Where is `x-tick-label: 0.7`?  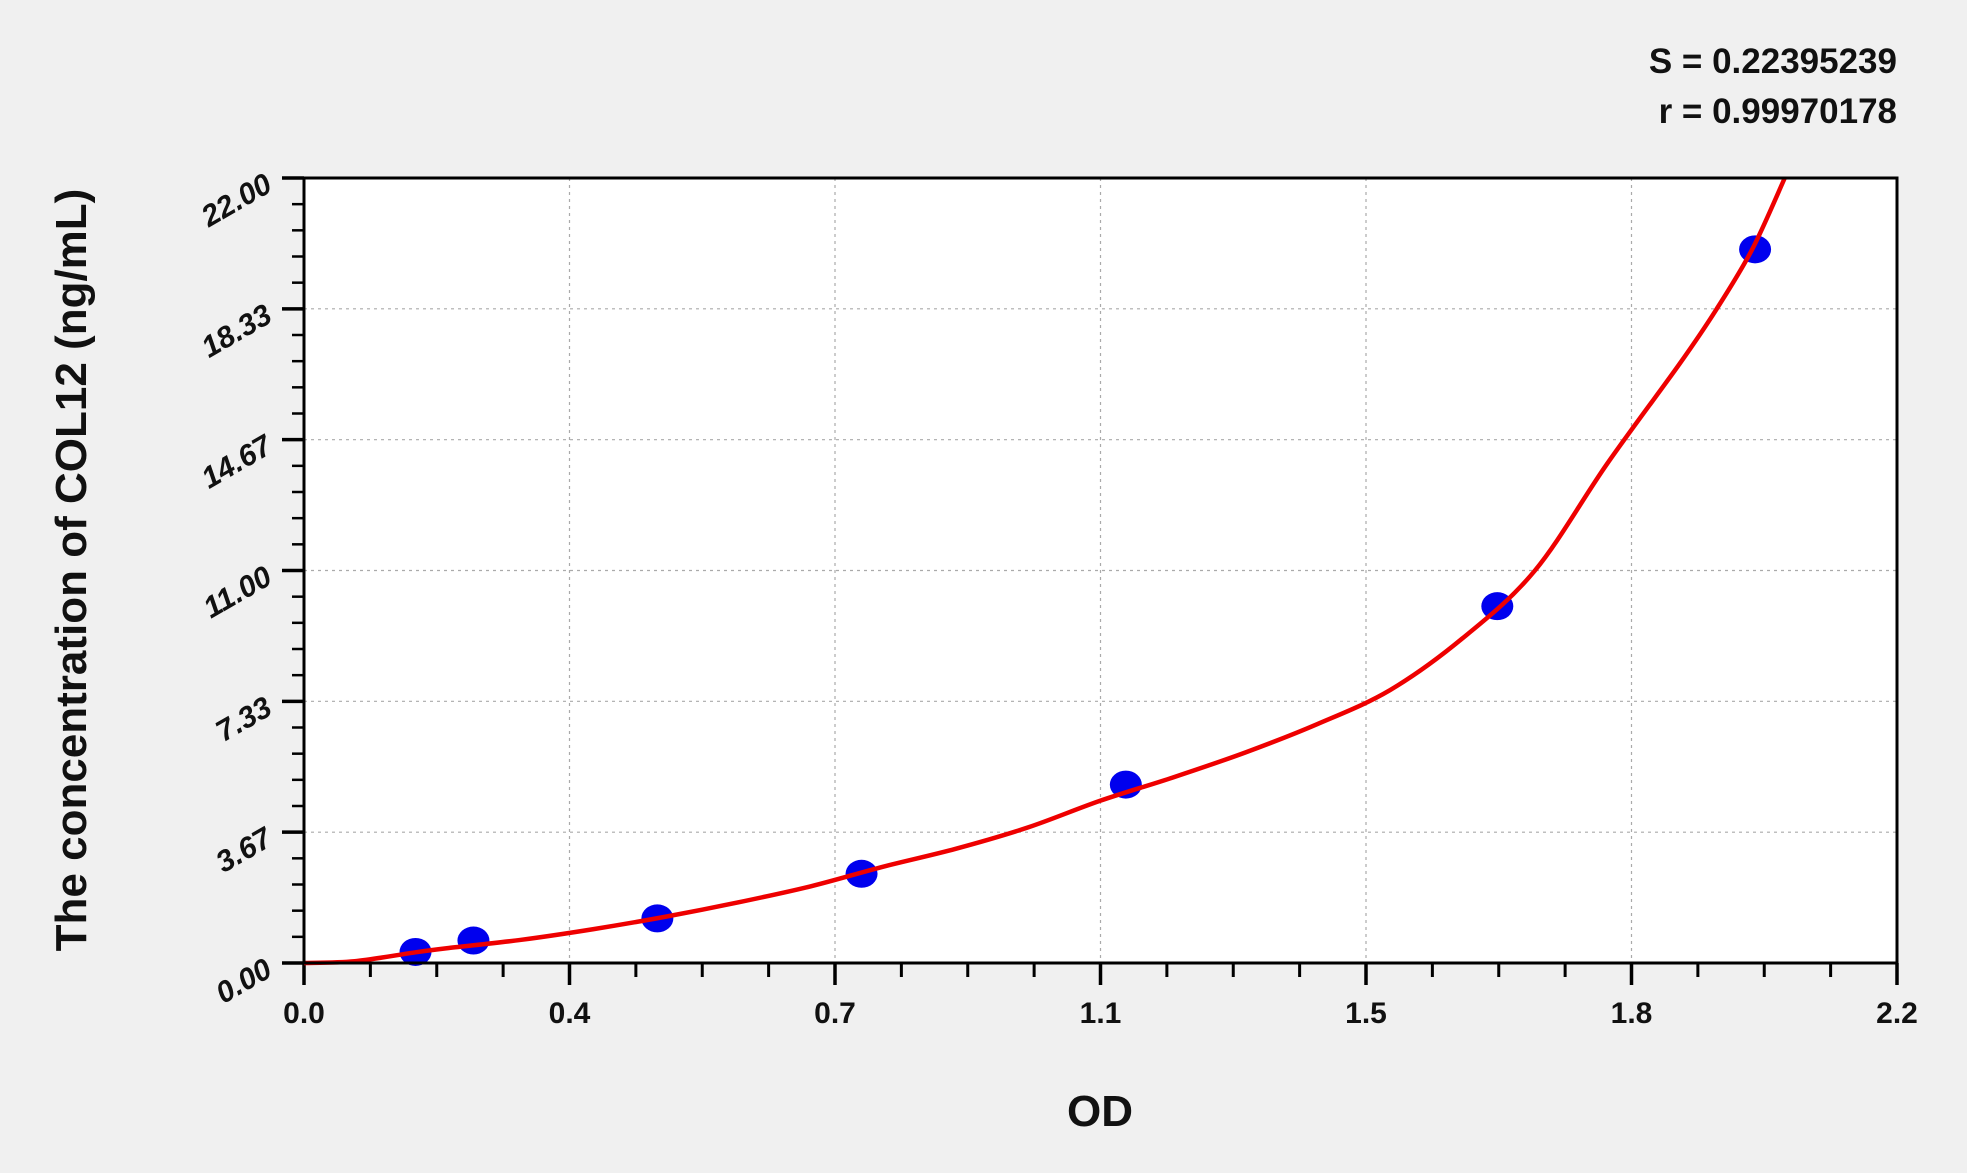
x-tick-label: 0.7 is located at coordinates (835, 1013).